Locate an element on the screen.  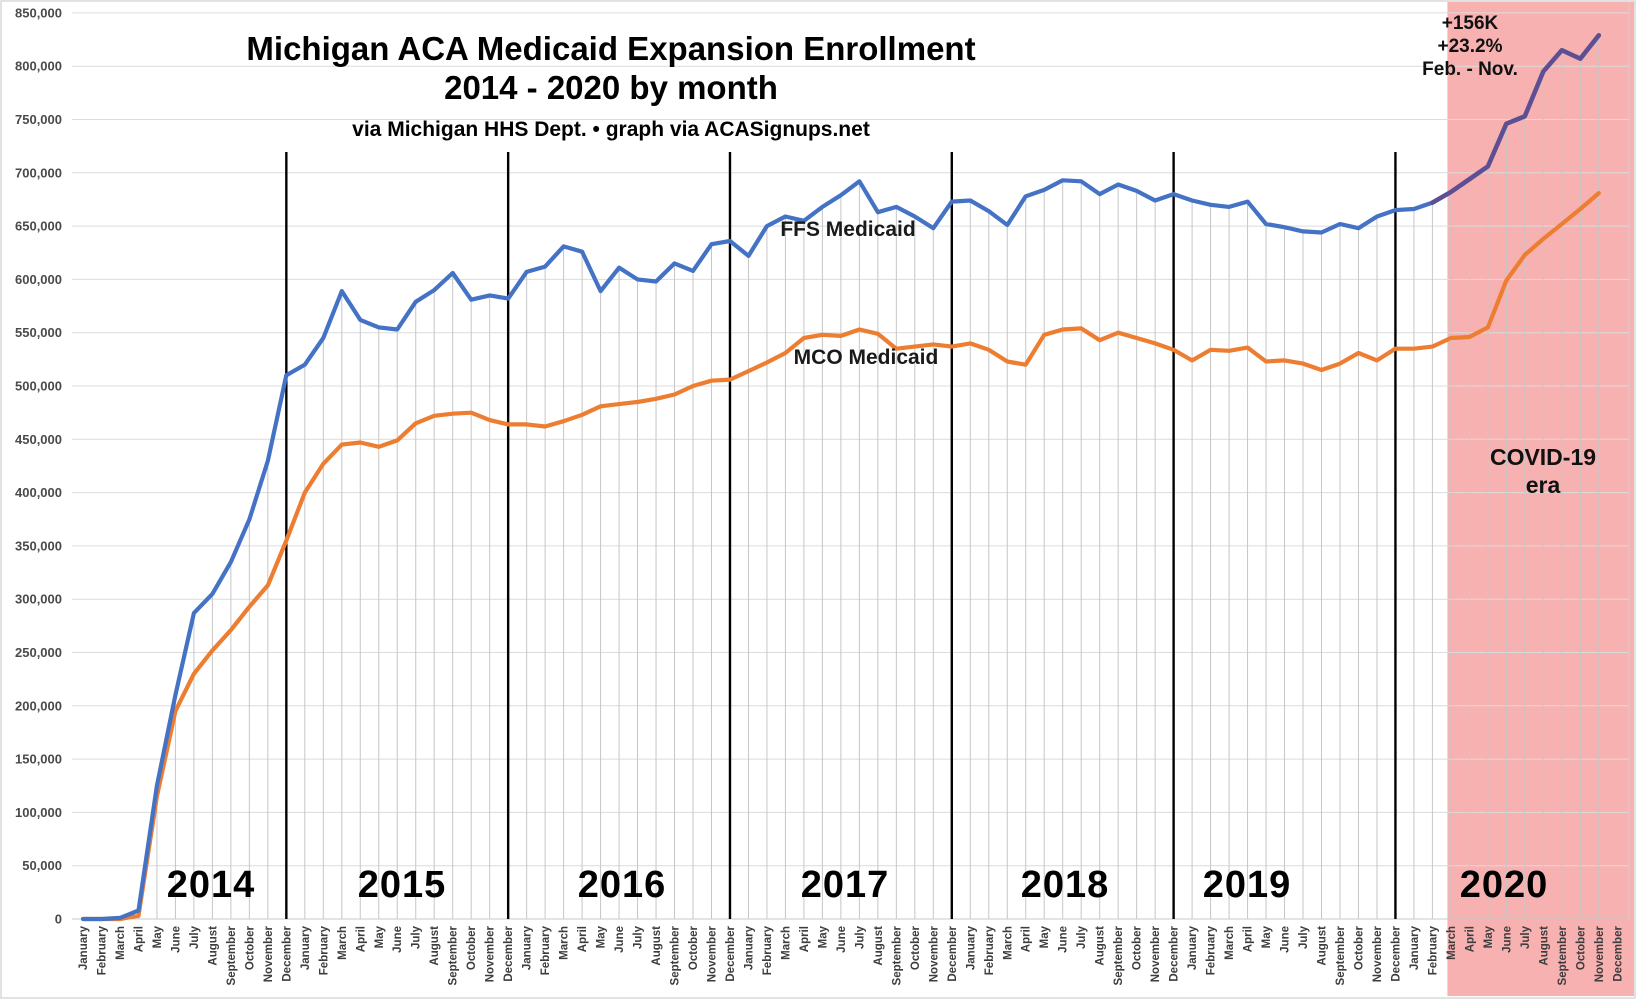
y-axis-tick-label: 600,000 is located at coordinates (38, 279).